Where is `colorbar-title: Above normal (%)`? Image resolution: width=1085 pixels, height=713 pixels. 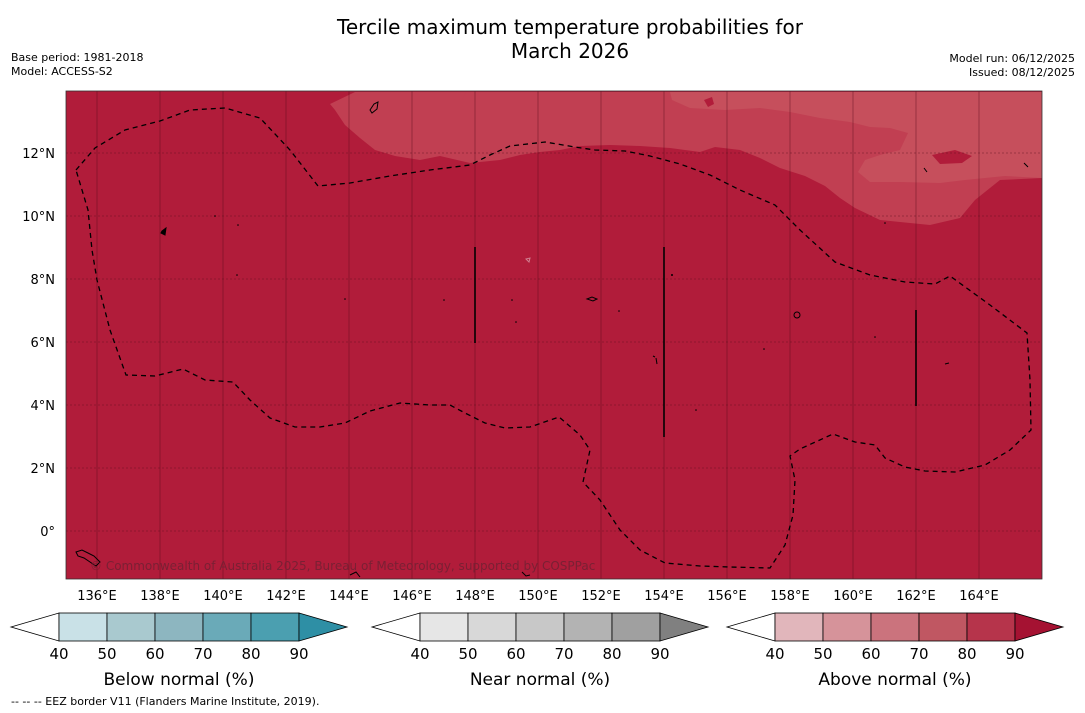 colorbar-title: Above normal (%) is located at coordinates (894, 680).